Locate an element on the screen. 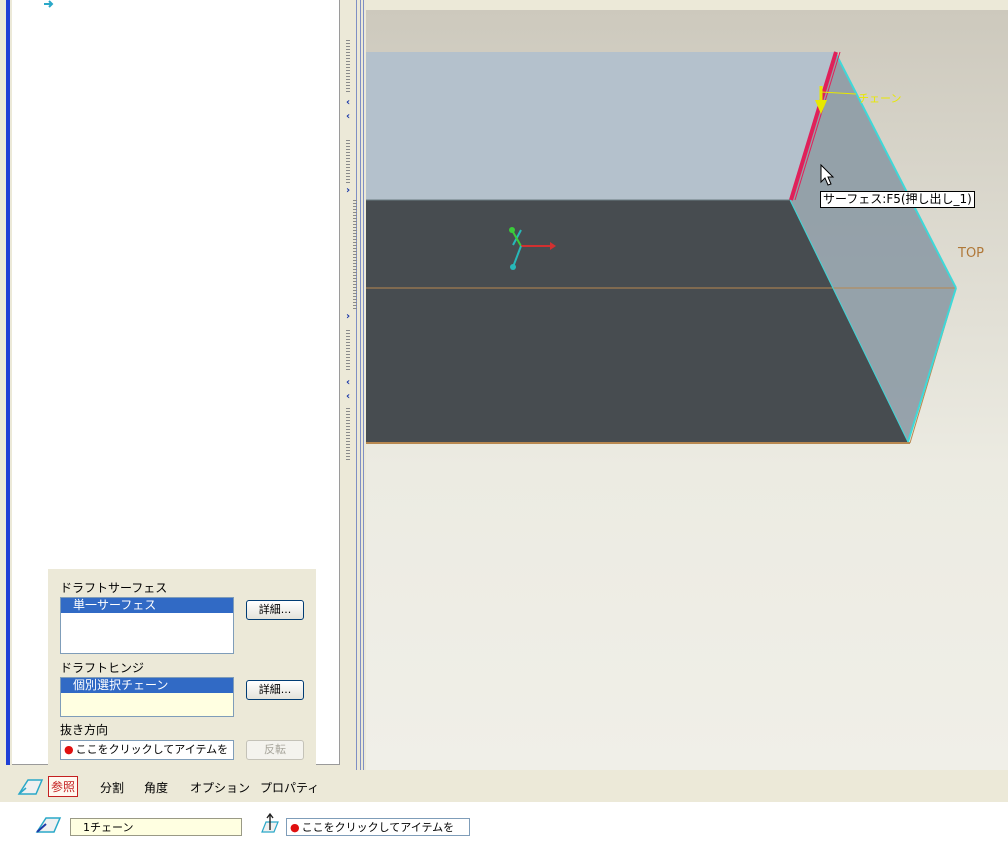 Image resolution: width=1008 pixels, height=841 pixels. draft-hinge-collector: 個別選択チェーン is located at coordinates (147, 697).